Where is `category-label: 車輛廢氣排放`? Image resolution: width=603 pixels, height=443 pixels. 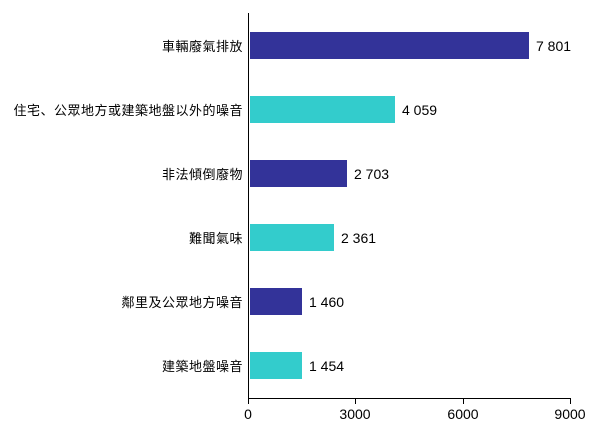
category-label: 車輛廢氣排放 is located at coordinates (202, 46).